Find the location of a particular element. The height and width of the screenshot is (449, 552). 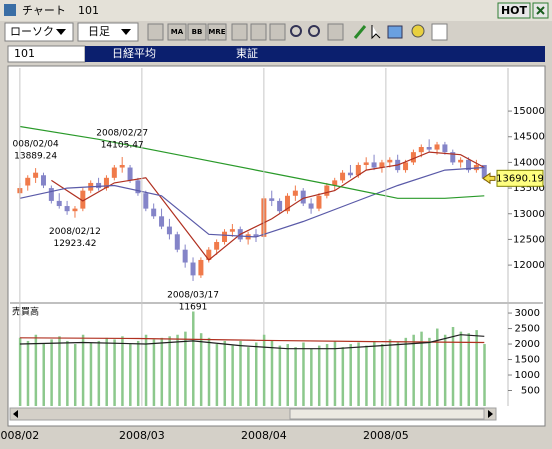

zoom-out-tool is located at coordinates (314, 31).